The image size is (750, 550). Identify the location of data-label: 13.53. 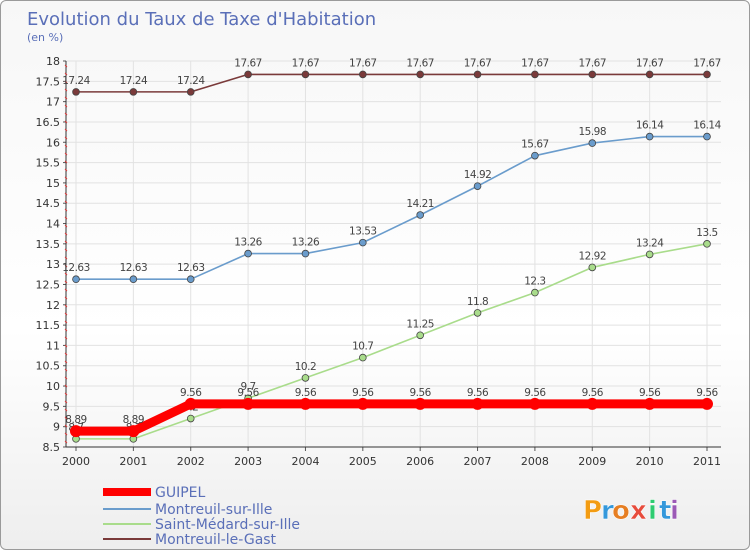
(363, 232).